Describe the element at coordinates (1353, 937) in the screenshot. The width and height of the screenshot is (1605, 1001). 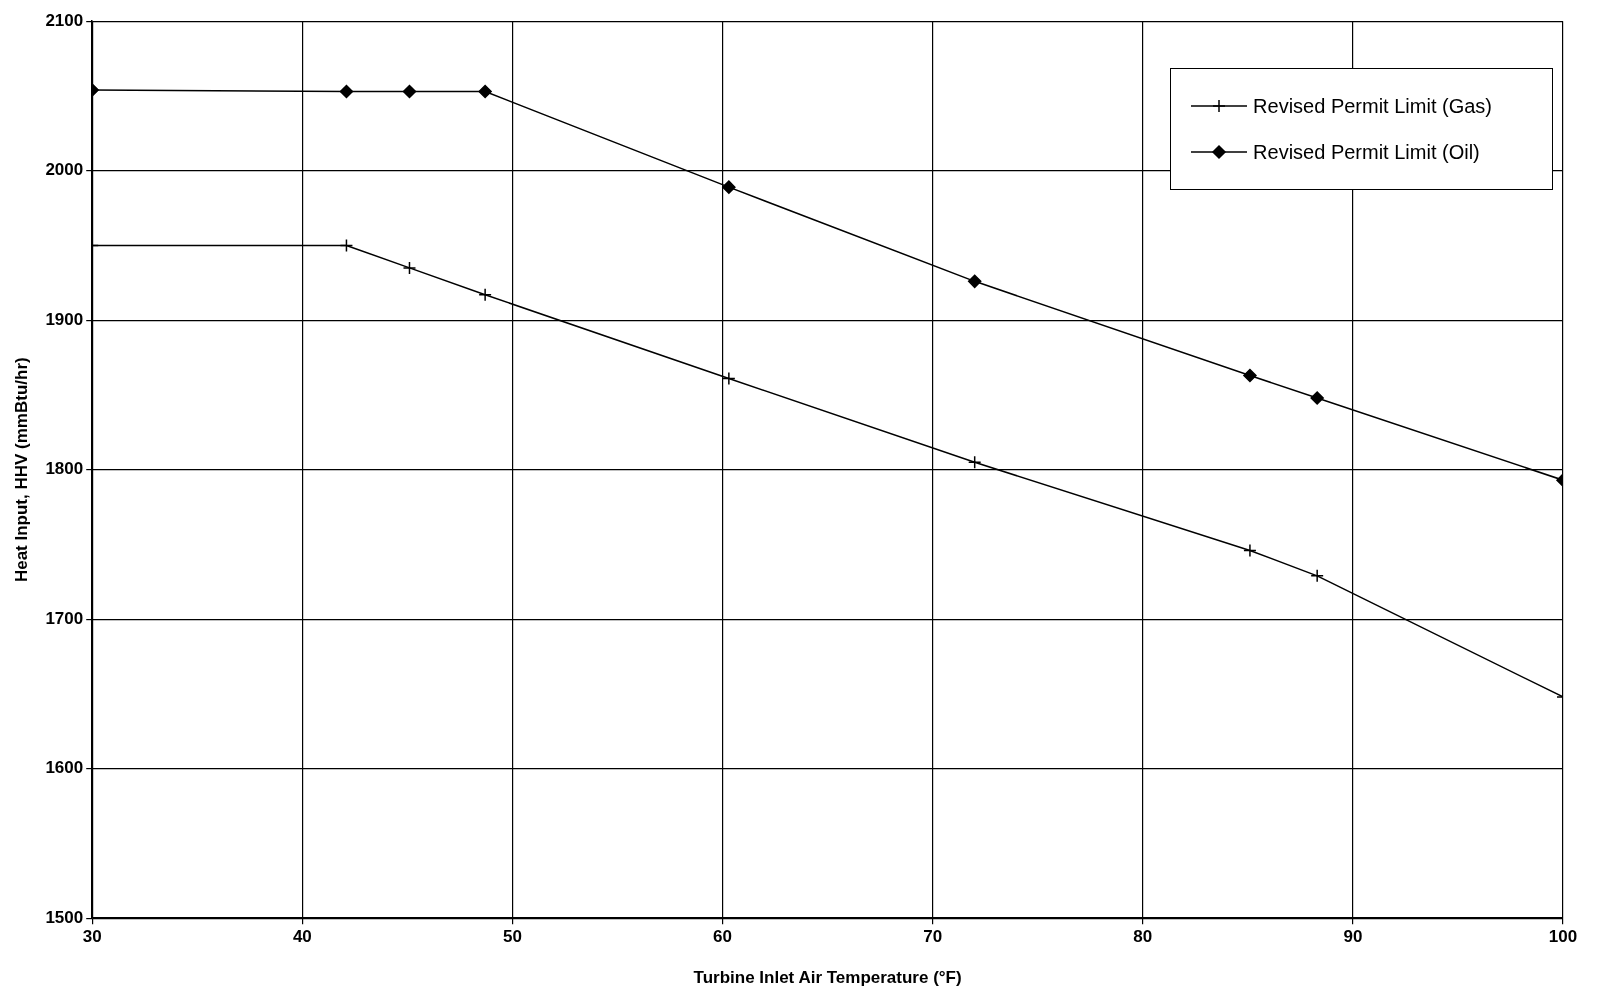
I see `x-tick-label: 90` at that location.